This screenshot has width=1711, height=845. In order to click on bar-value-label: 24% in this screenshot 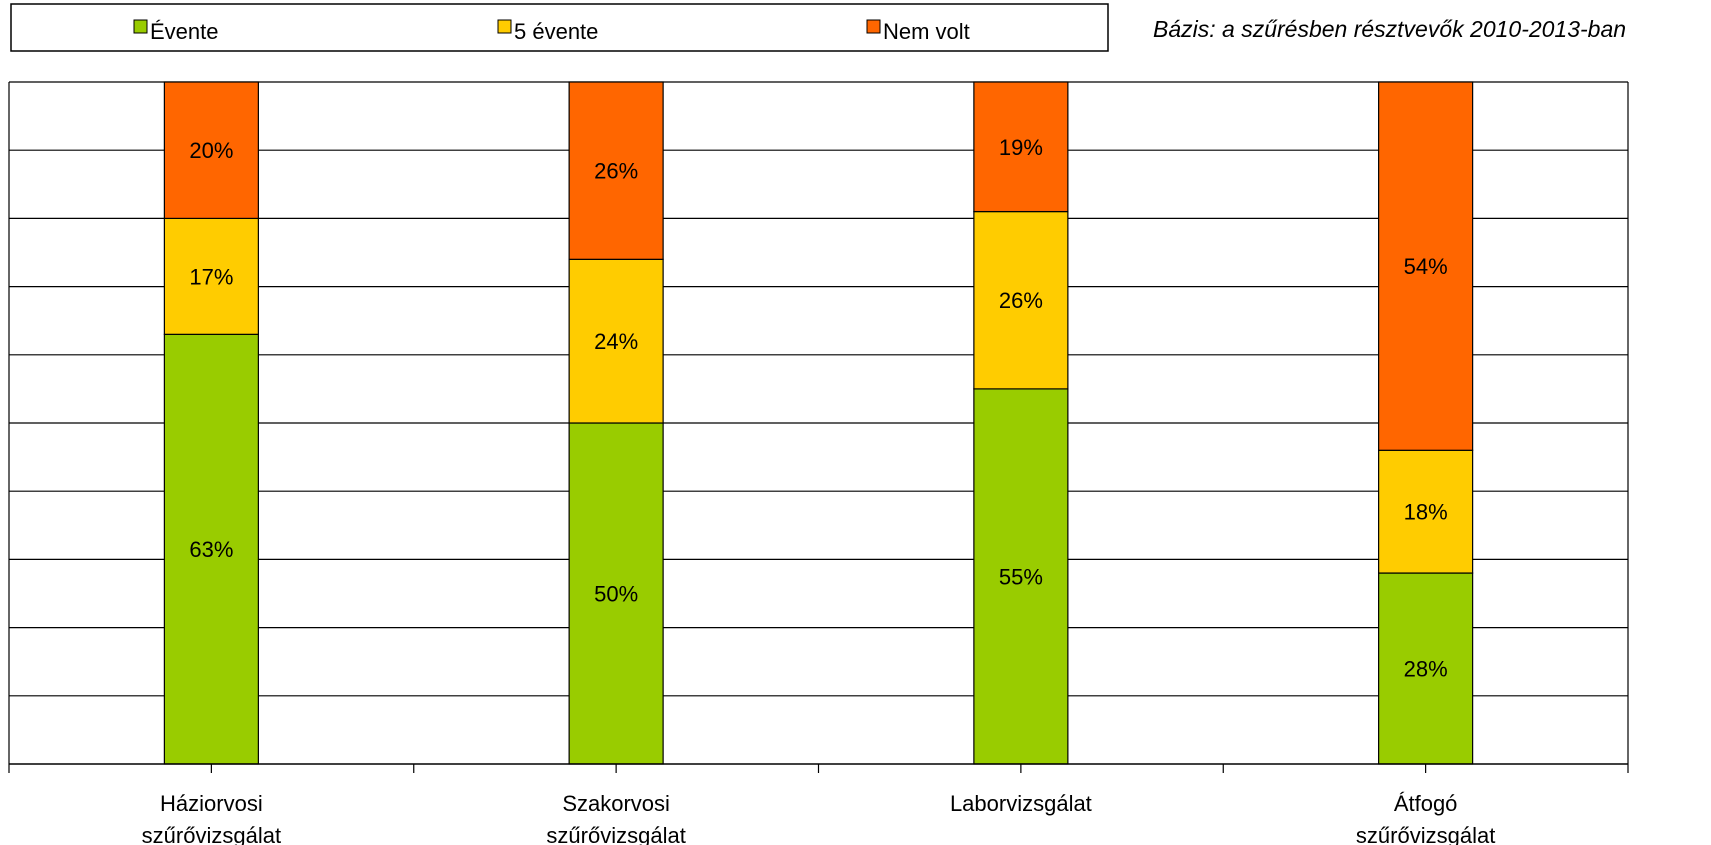, I will do `click(616, 341)`.